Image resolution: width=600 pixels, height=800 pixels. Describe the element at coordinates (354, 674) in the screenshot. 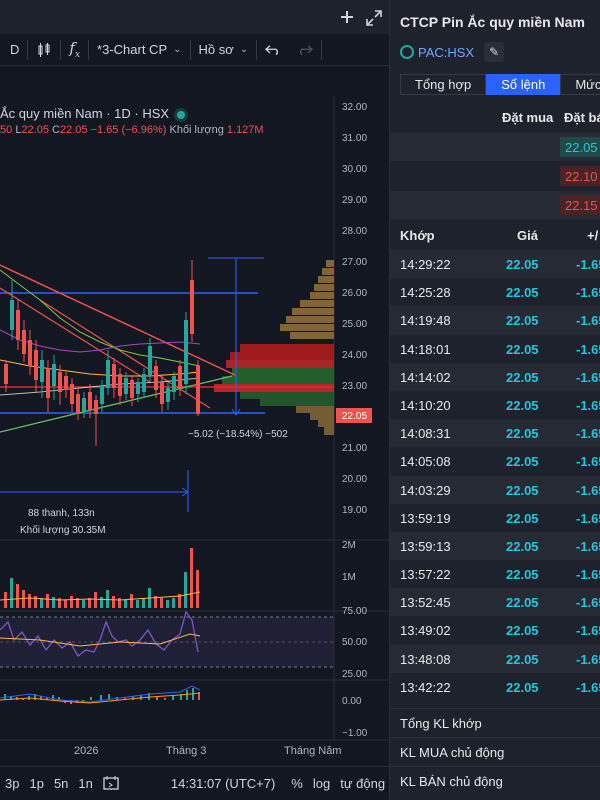

I see `rsi-tick: 25.00` at that location.